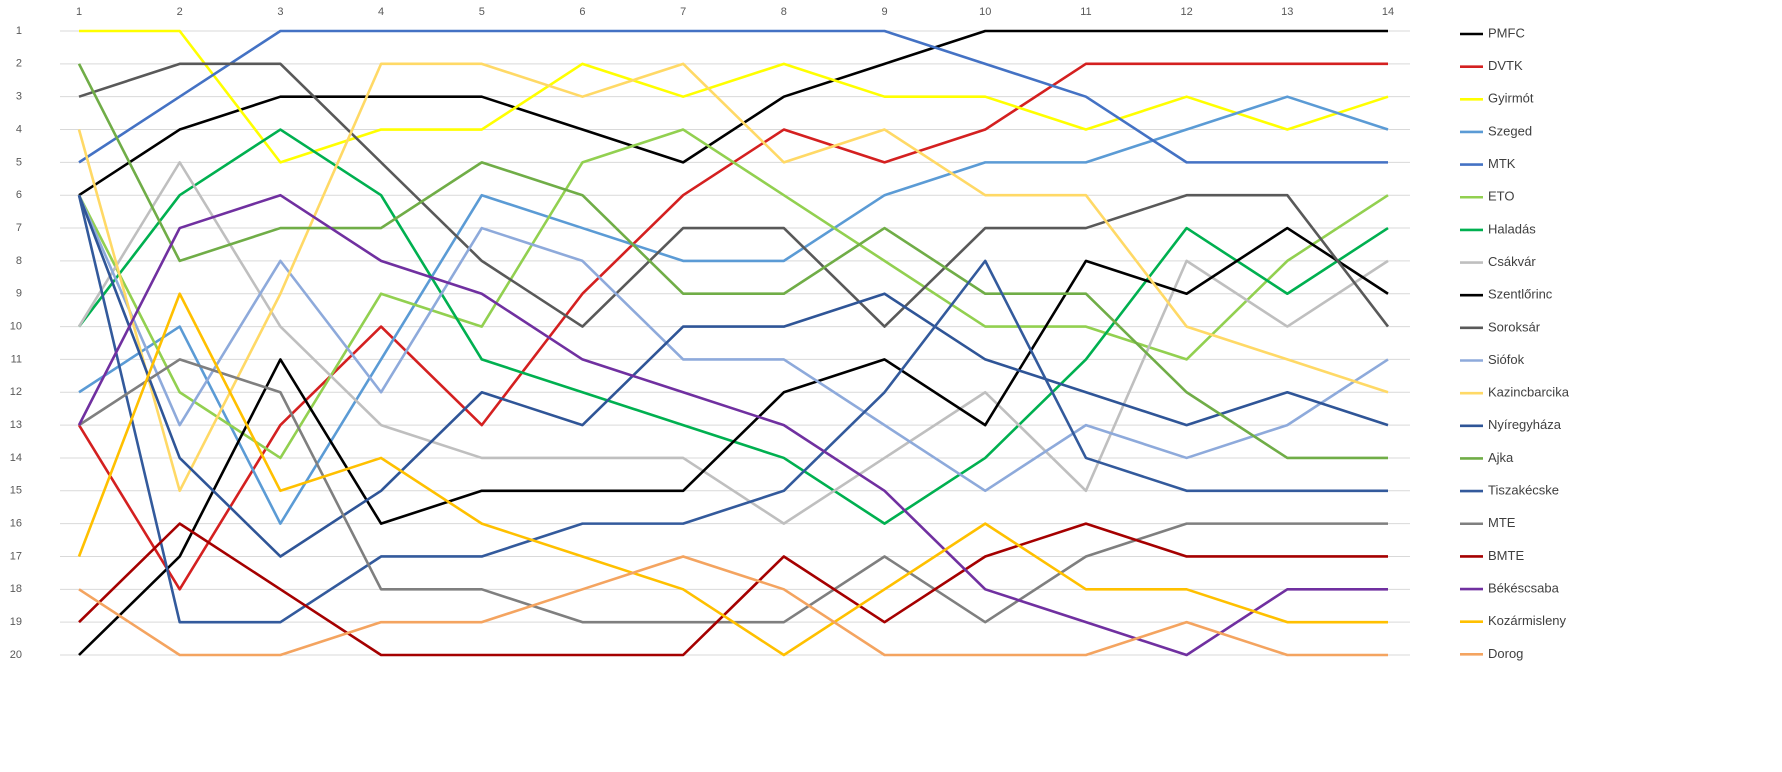  Describe the element at coordinates (16, 524) in the screenshot. I see `y-tick-label: 16` at that location.